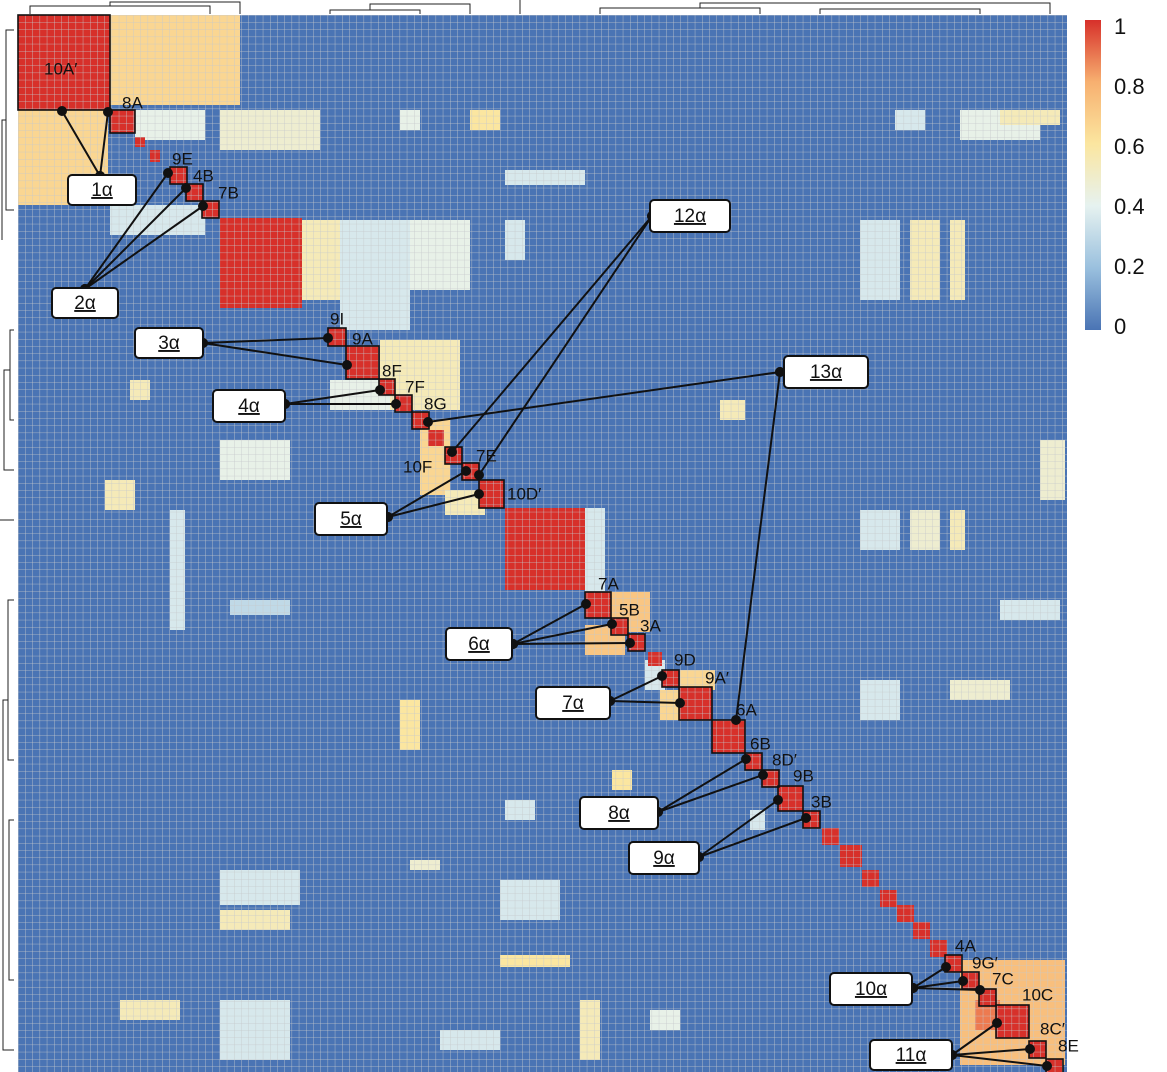  I want to click on group-box-9a, so click(664, 858).